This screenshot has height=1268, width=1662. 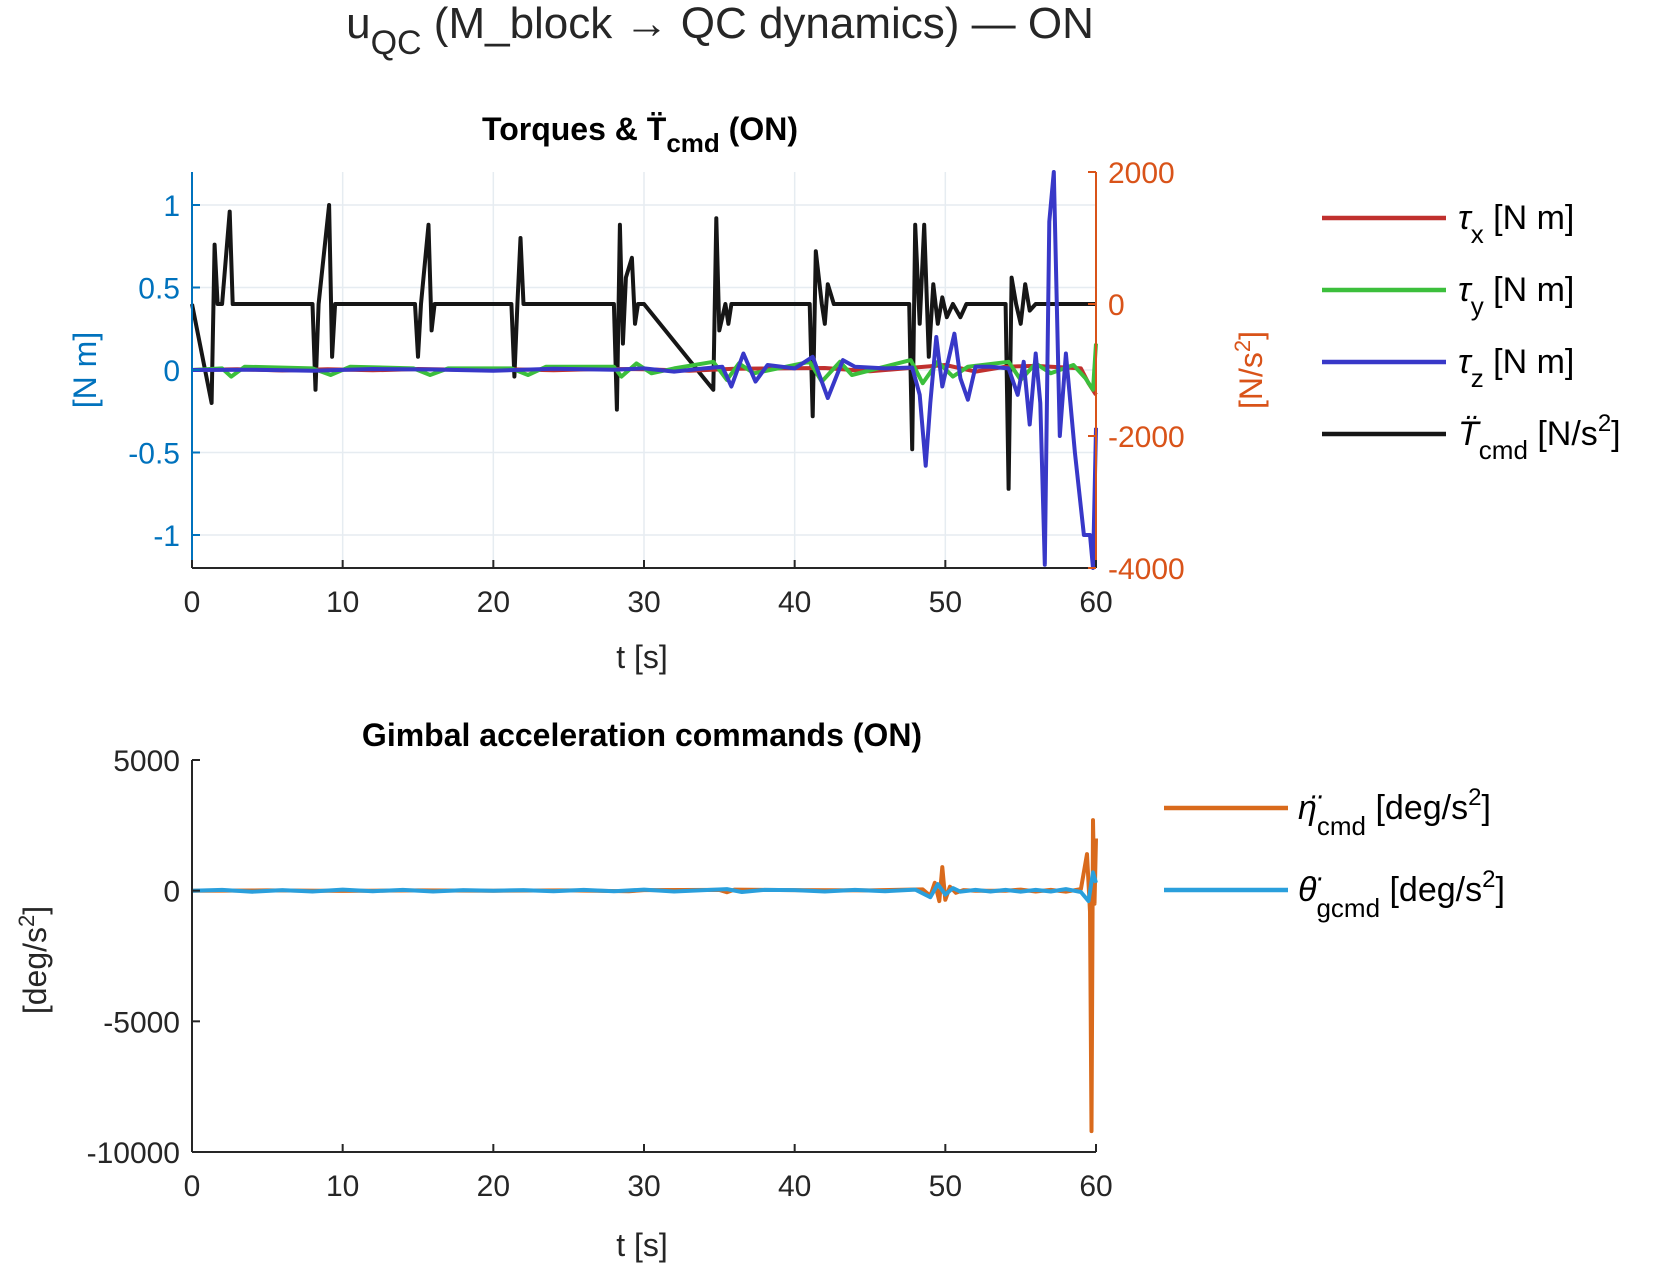 I want to click on torques-y-ticks-left: 1 0.5 0 -0.5 -1, so click(x=164, y=371).